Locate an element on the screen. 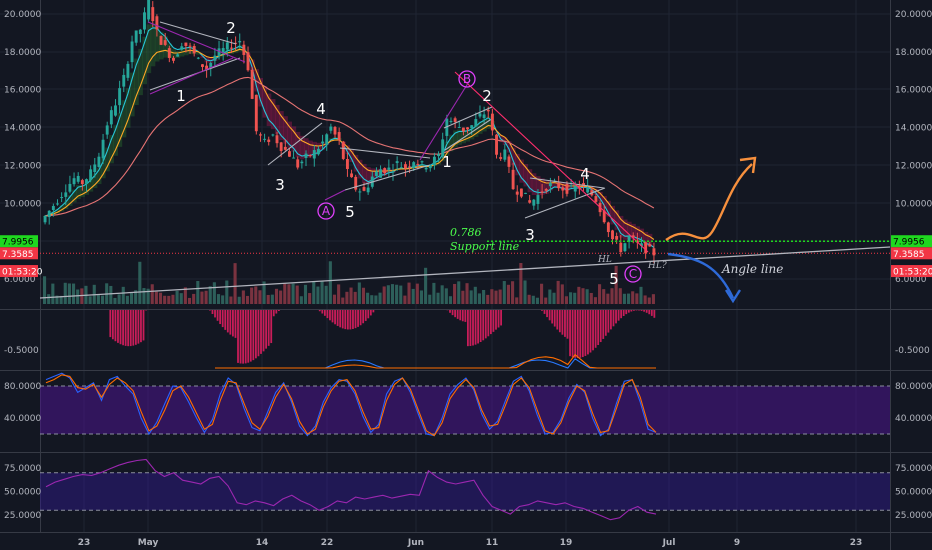  y-tick-left: 12.0000 is located at coordinates (22, 166).